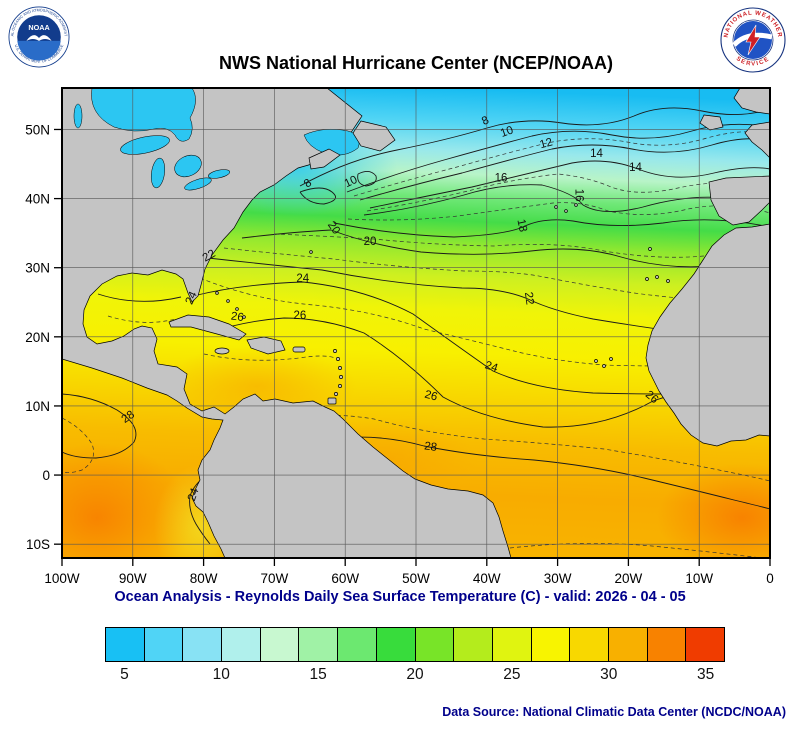 The image size is (800, 737). Describe the element at coordinates (629, 578) in the screenshot. I see `lon-tick-label: 20W` at that location.